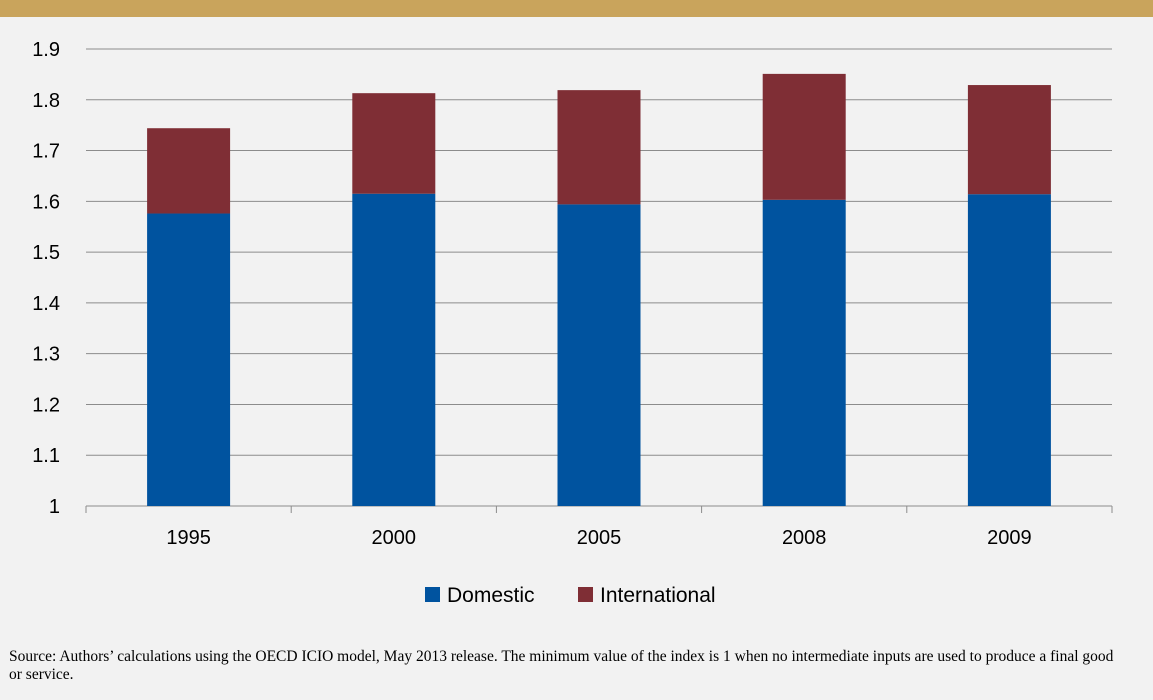 The width and height of the screenshot is (1153, 700). I want to click on x-tick-label: 2005, so click(599, 538).